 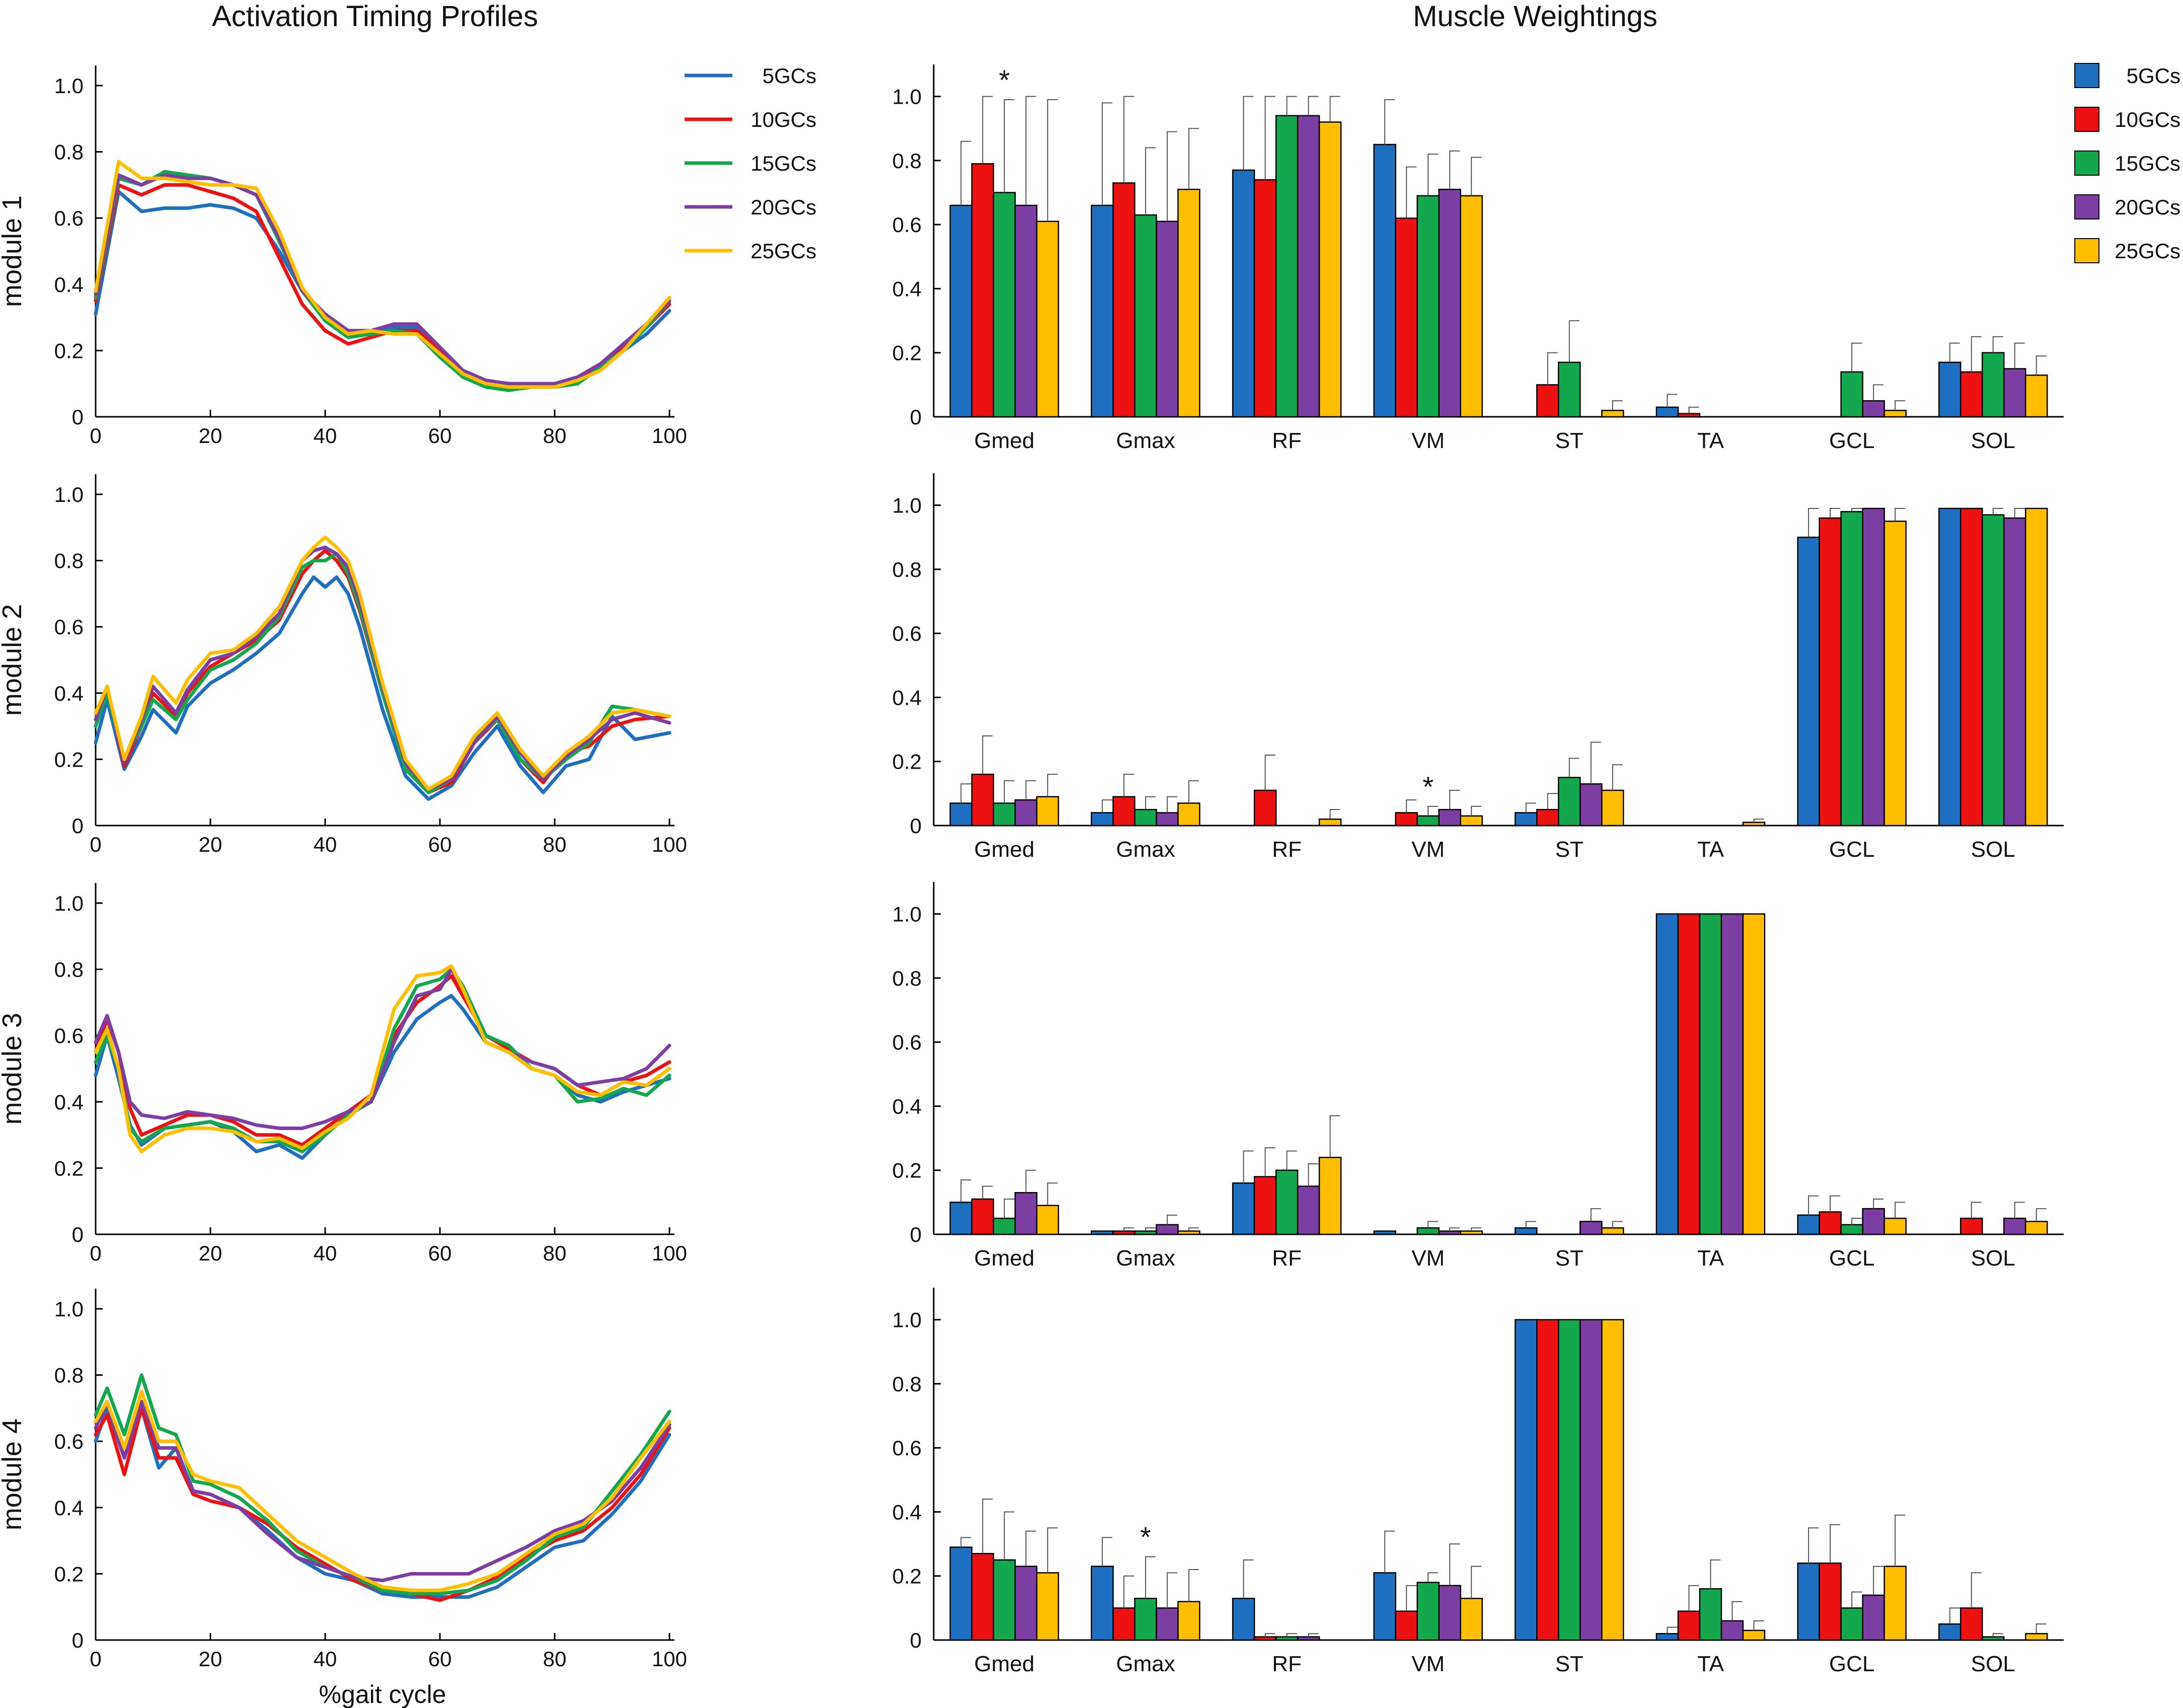 What do you see at coordinates (2036, 1228) in the screenshot?
I see `bar-SOL-25GCs` at bounding box center [2036, 1228].